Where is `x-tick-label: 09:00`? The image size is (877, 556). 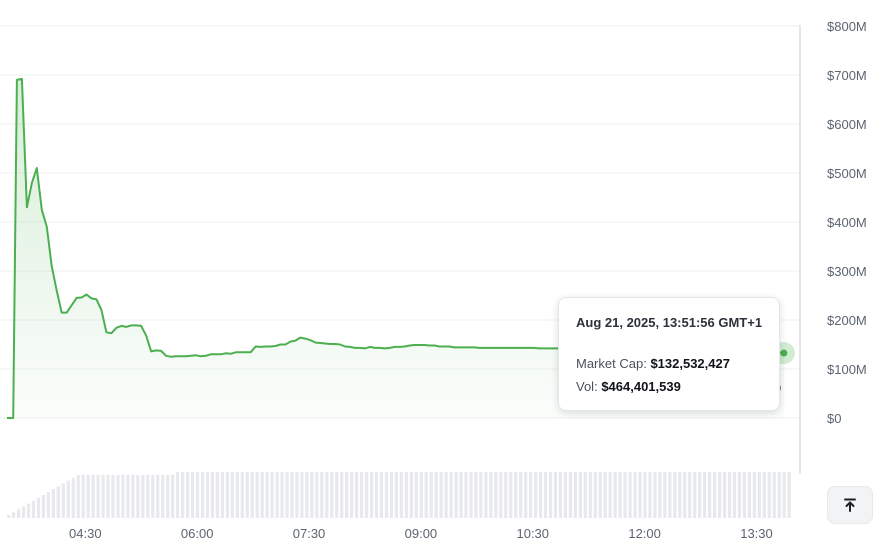 x-tick-label: 09:00 is located at coordinates (421, 533).